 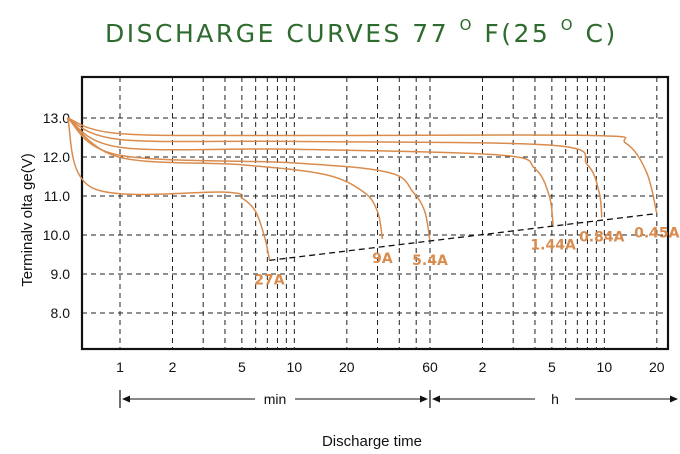 I want to click on chart-title: DISCHARGE CURVES 77 O F(25 O C), so click(x=361, y=27).